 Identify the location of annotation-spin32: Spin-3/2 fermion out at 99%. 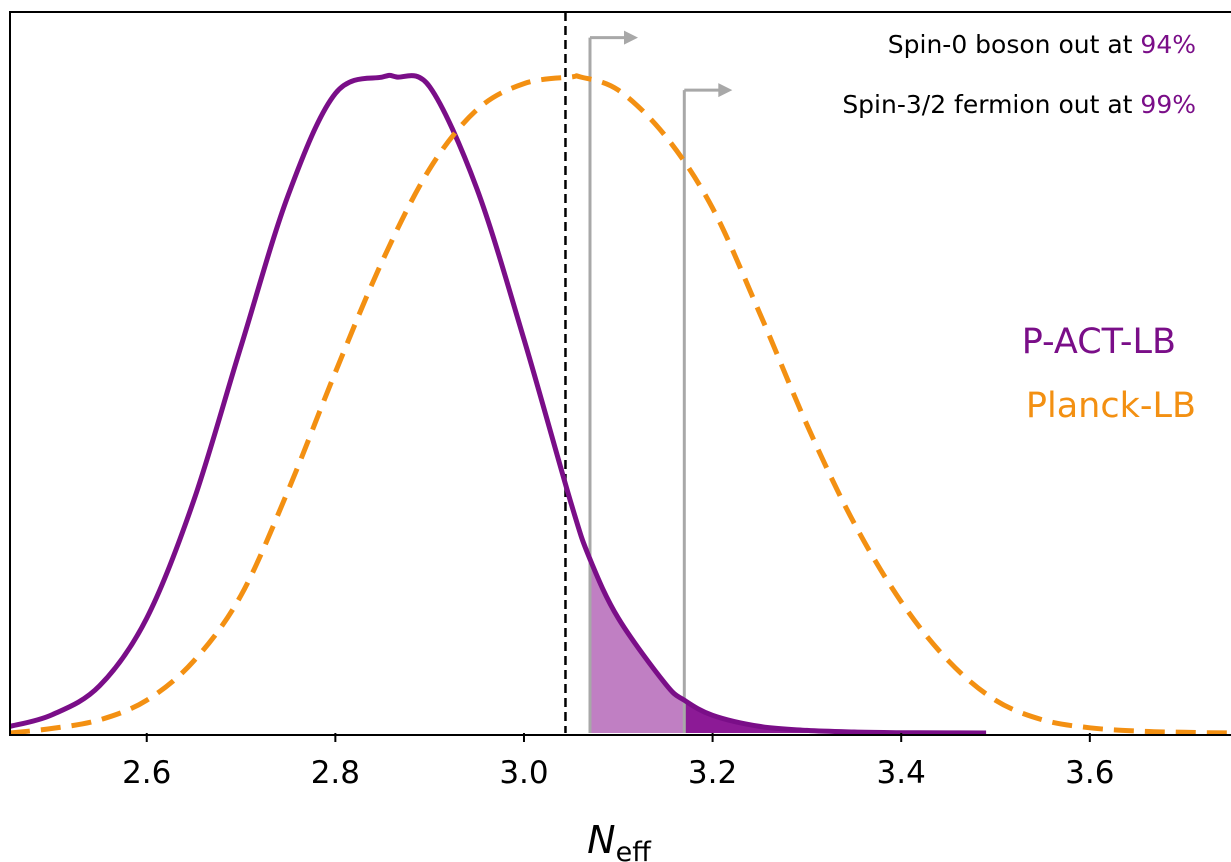
(1019, 104).